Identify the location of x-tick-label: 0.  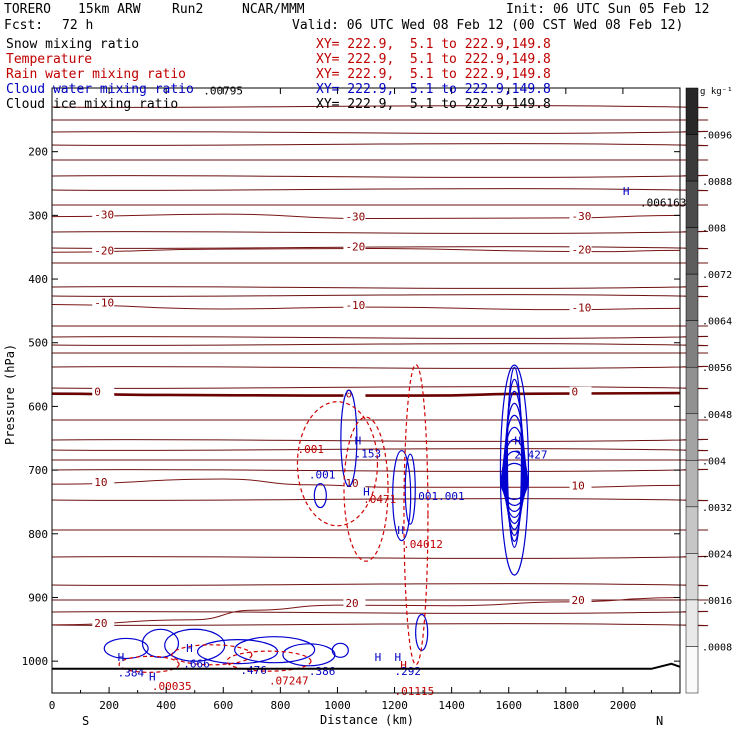
(52, 705).